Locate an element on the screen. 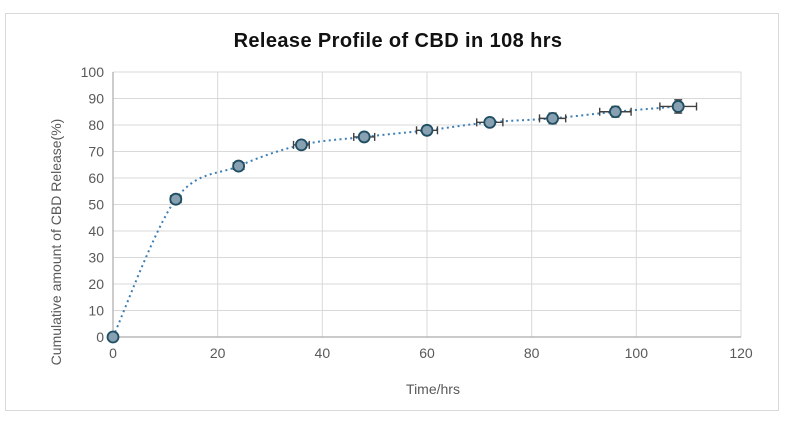  y-tick-label: 70 is located at coordinates (96, 152).